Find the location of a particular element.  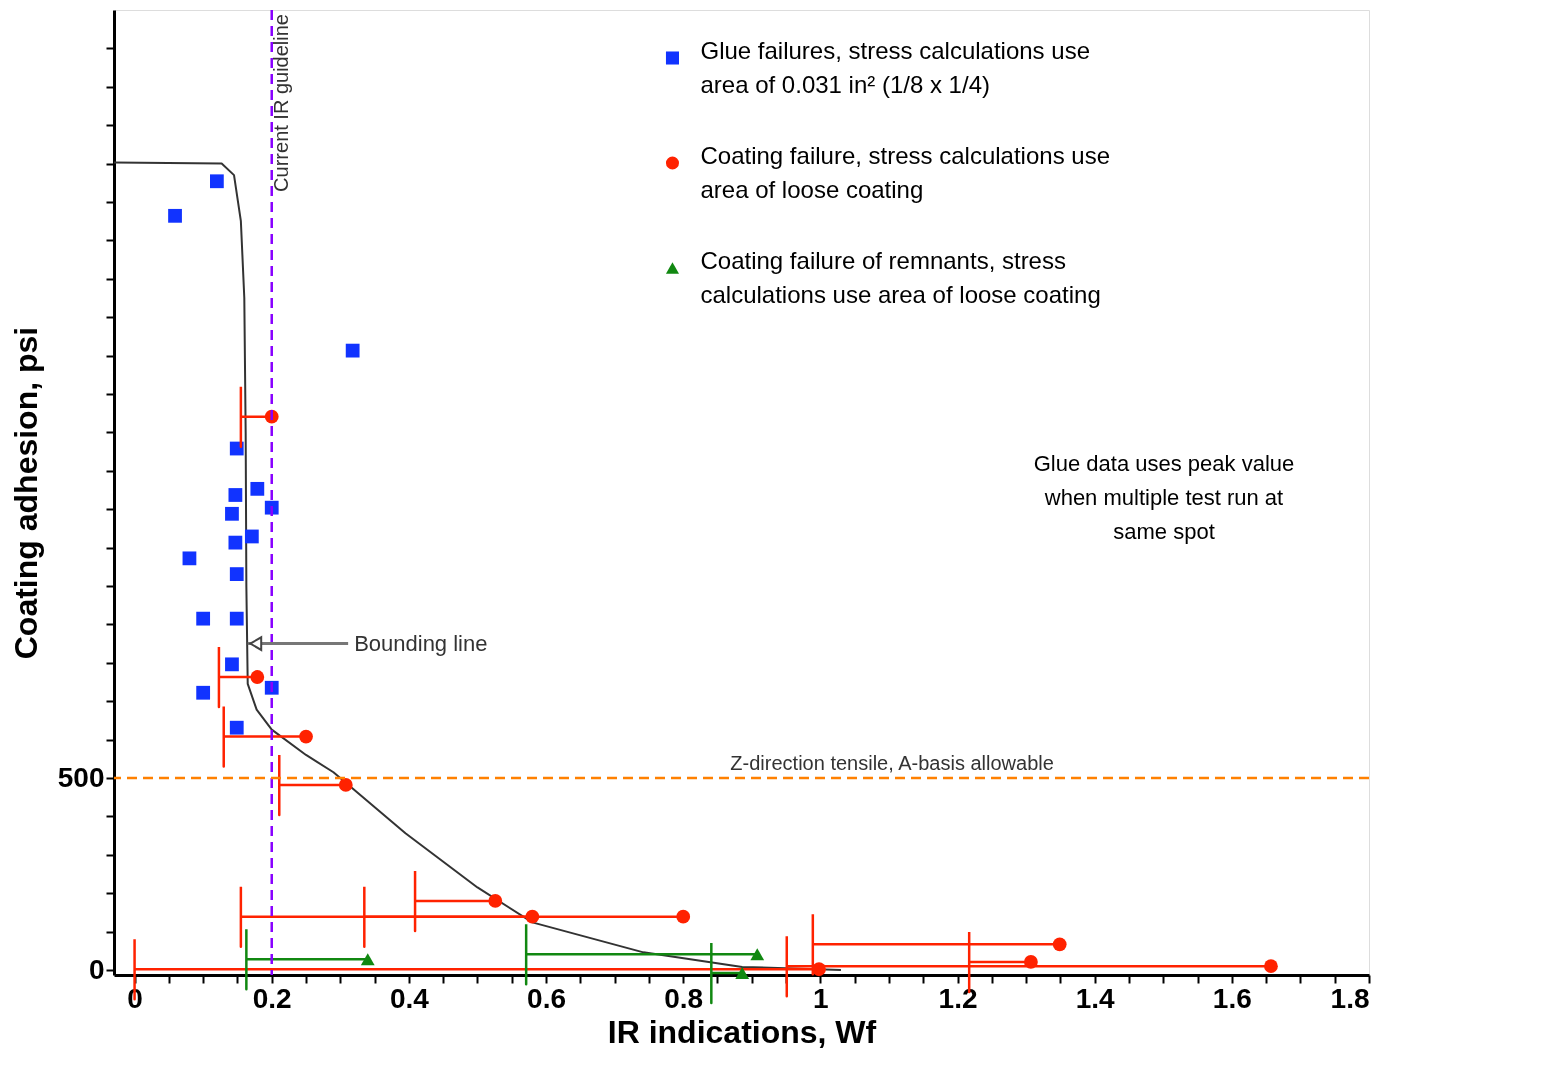

y-tick-label: 500 is located at coordinates (81, 777).